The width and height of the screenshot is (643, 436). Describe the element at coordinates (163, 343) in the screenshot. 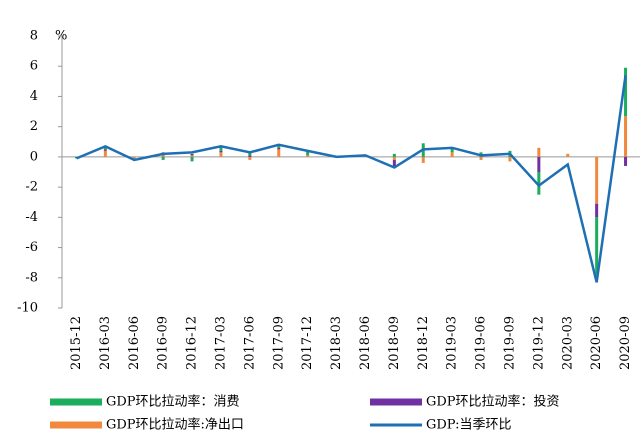

I see `x-tick-label: 2016-09` at that location.